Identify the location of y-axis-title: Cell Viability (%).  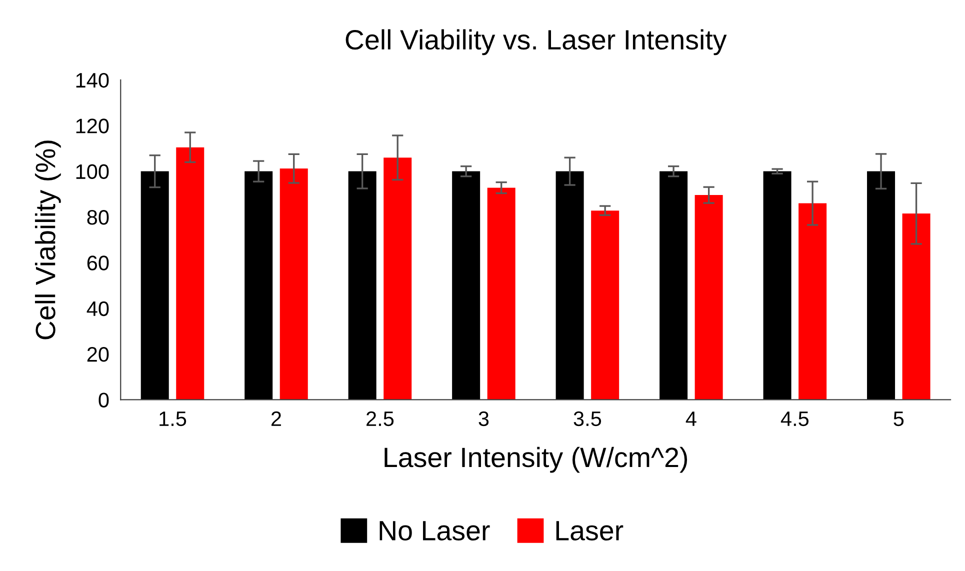
(47, 240).